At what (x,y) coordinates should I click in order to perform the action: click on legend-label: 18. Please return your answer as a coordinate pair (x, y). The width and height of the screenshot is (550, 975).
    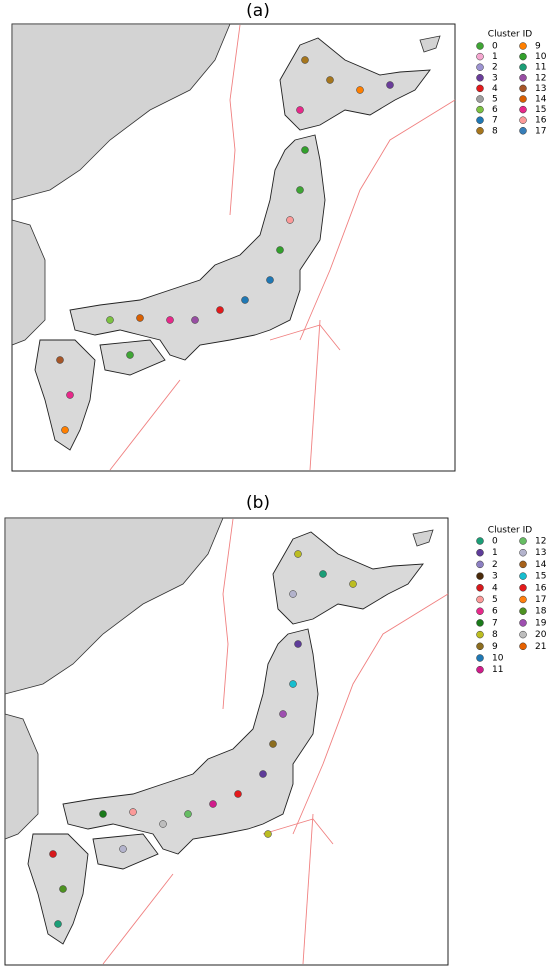
    Looking at the image, I should click on (541, 612).